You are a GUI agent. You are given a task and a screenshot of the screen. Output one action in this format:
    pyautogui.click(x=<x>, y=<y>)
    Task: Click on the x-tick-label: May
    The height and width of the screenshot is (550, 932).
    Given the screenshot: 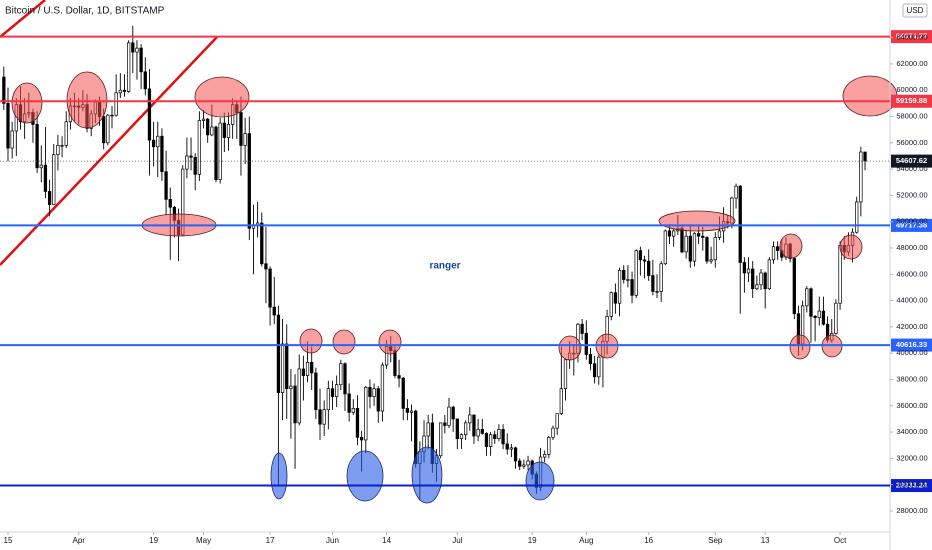 What is the action you would take?
    pyautogui.click(x=203, y=540)
    